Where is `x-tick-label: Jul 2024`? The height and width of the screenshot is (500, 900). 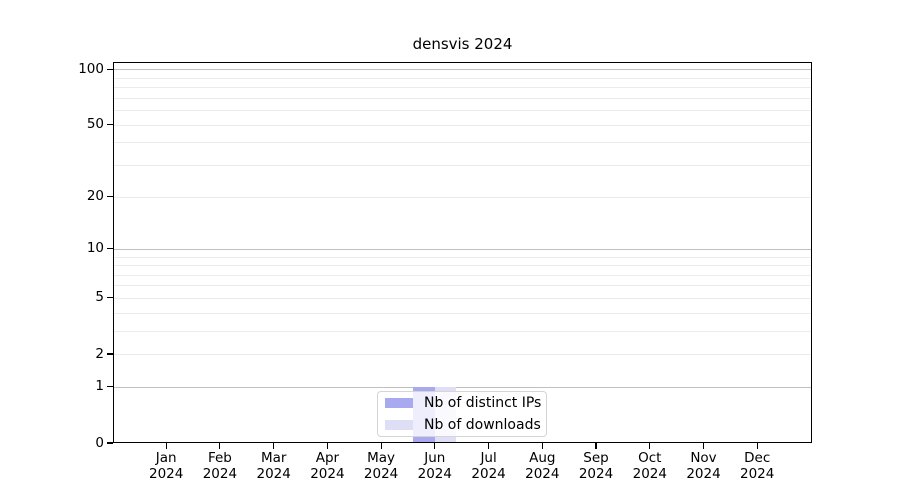
x-tick-label: Jul 2024 is located at coordinates (489, 466).